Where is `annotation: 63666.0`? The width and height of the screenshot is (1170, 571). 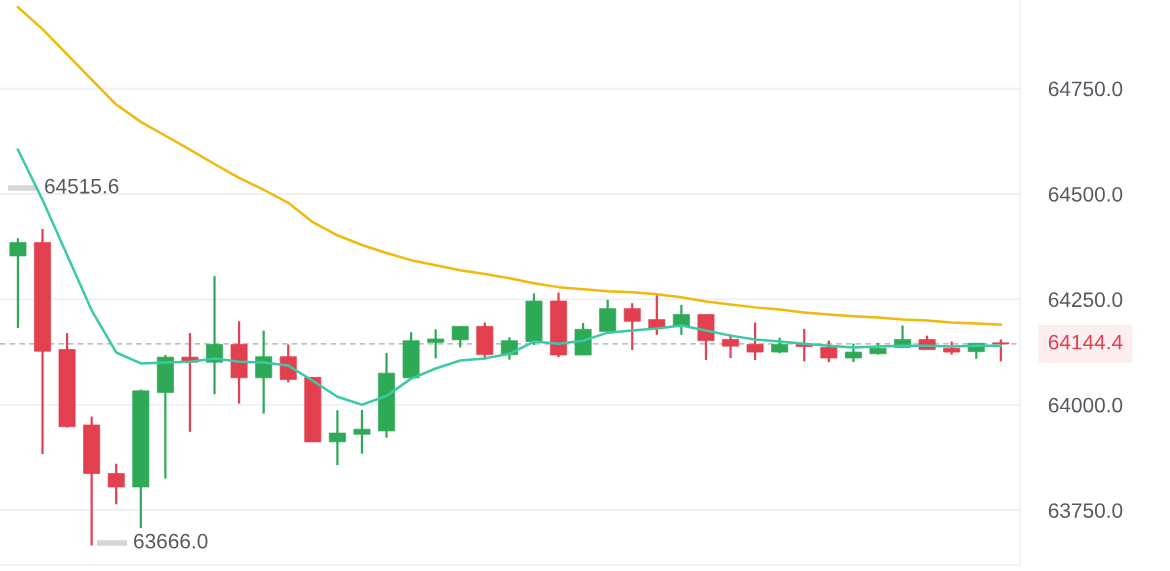 annotation: 63666.0 is located at coordinates (171, 541).